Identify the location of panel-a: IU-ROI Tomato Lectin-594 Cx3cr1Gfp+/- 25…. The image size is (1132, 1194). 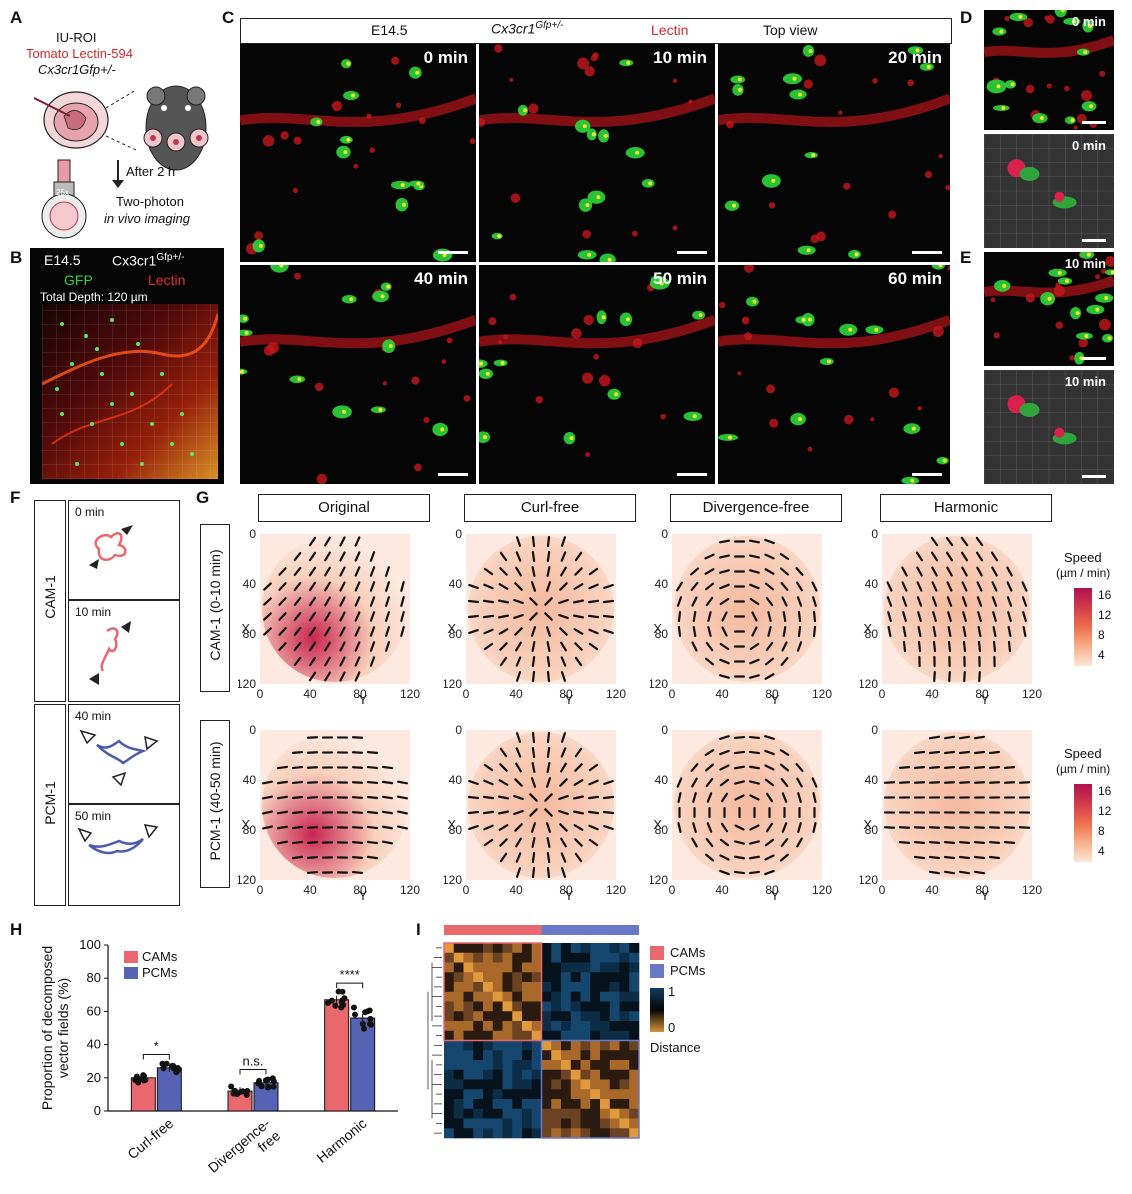
(121, 135).